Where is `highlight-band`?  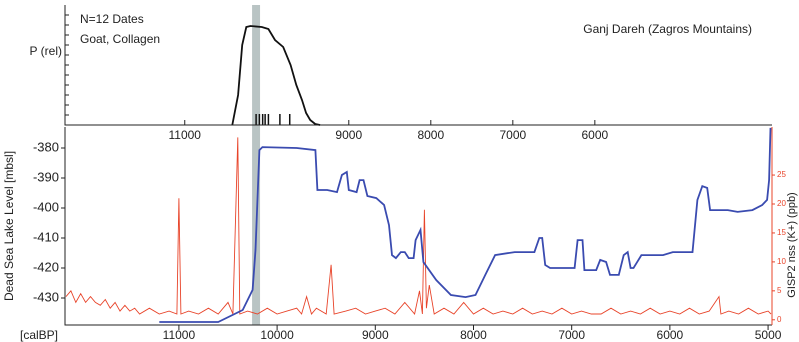
highlight-band is located at coordinates (256, 165).